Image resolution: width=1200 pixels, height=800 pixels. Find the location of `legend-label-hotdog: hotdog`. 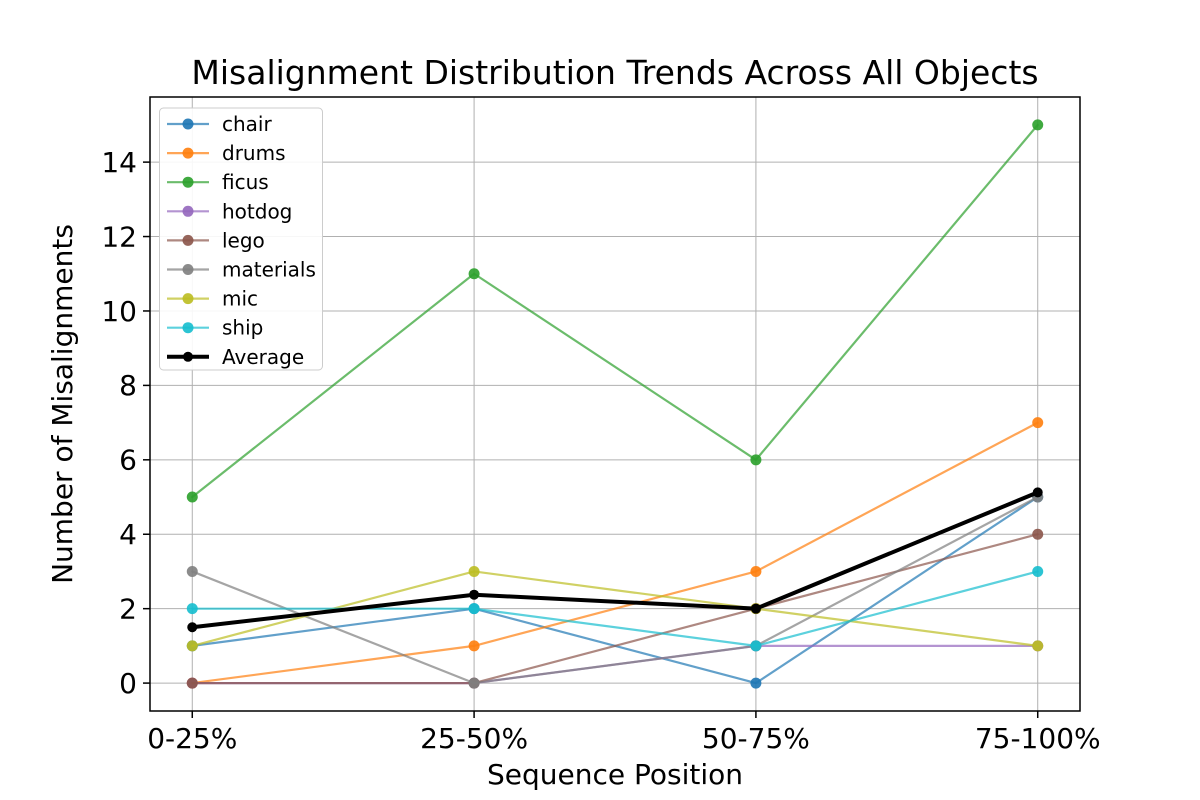

legend-label-hotdog: hotdog is located at coordinates (257, 211).